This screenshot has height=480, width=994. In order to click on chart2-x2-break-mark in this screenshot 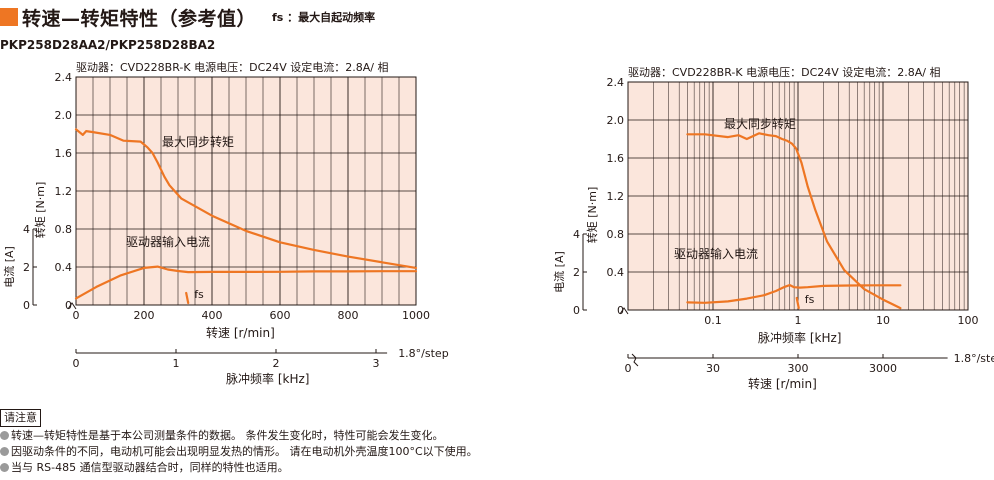, I will do `click(635, 360)`.